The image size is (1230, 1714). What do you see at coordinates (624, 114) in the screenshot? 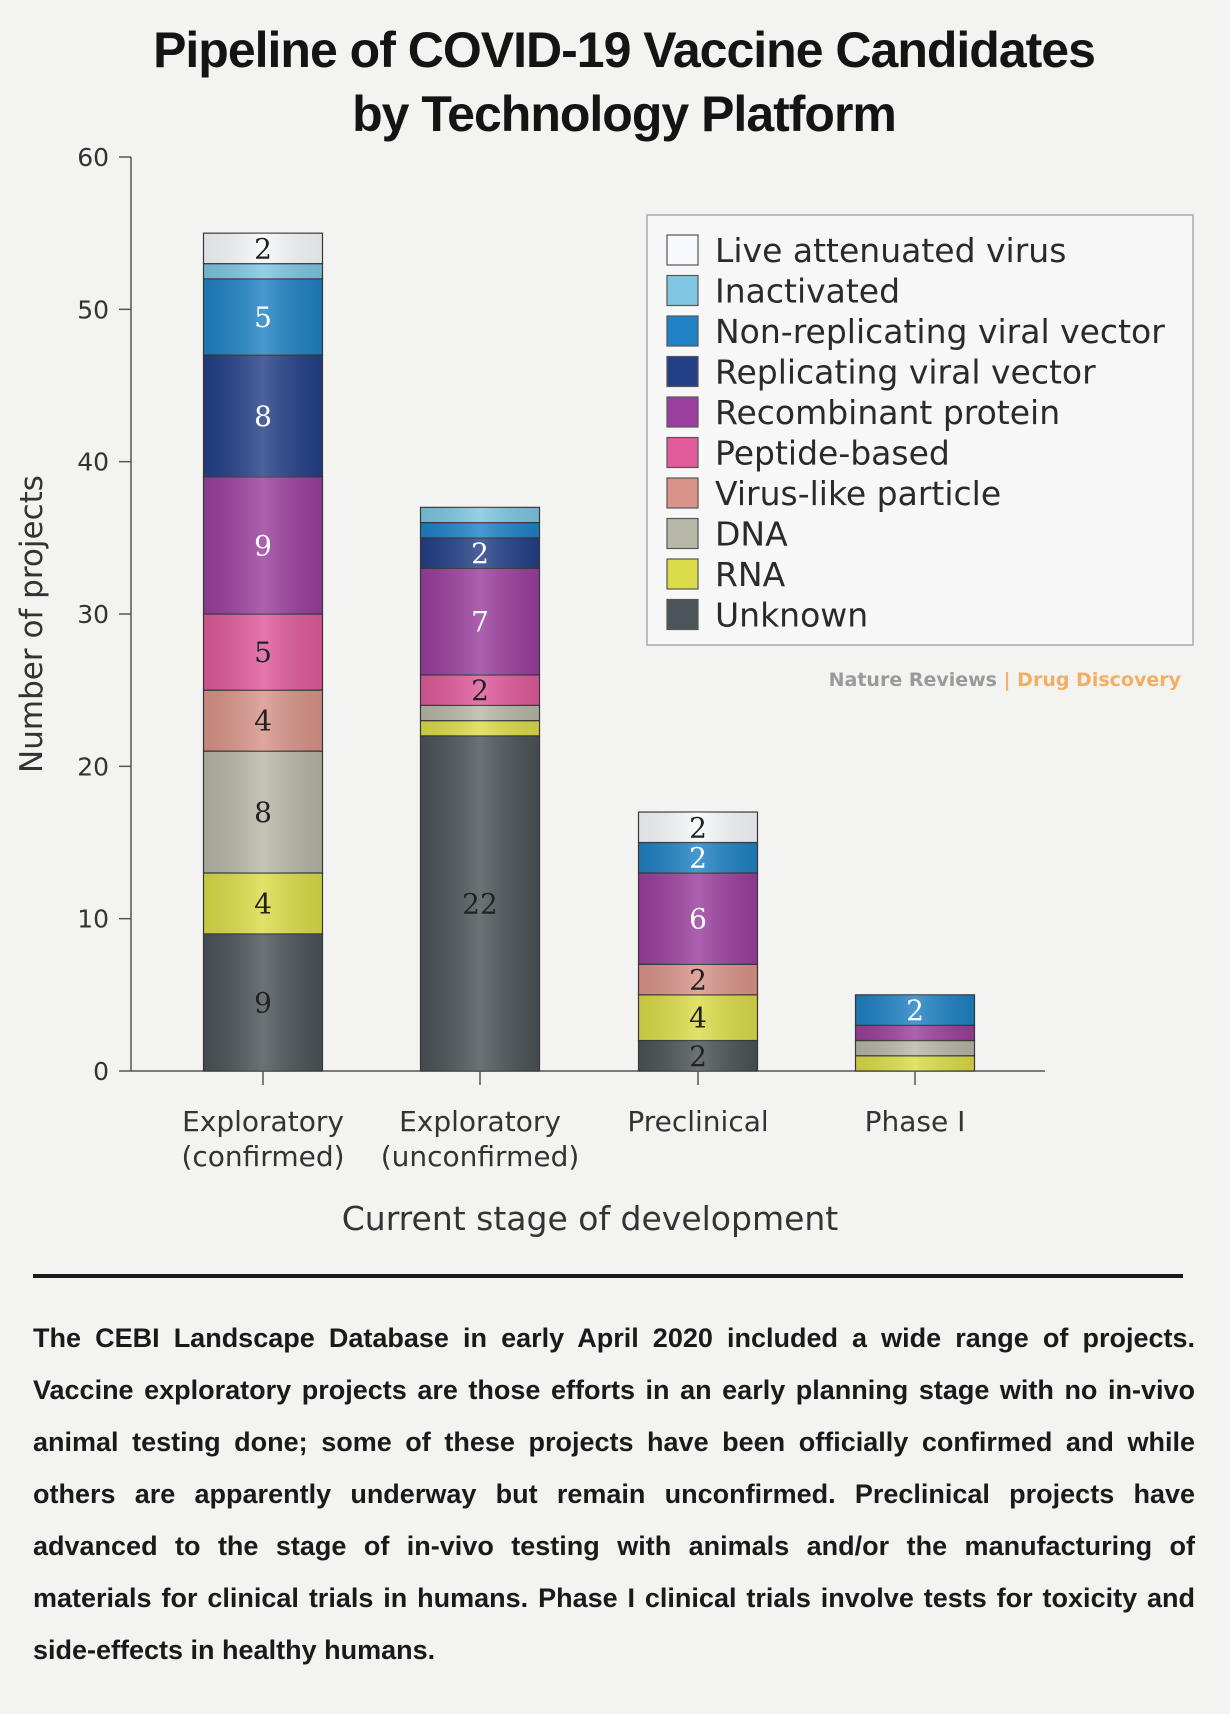
I see `chart-title-line-2: by Technology Platform` at bounding box center [624, 114].